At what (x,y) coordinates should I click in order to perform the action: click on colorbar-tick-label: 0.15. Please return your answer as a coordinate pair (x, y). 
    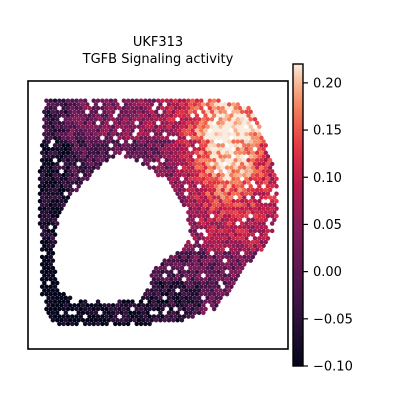
    Looking at the image, I should click on (327, 131).